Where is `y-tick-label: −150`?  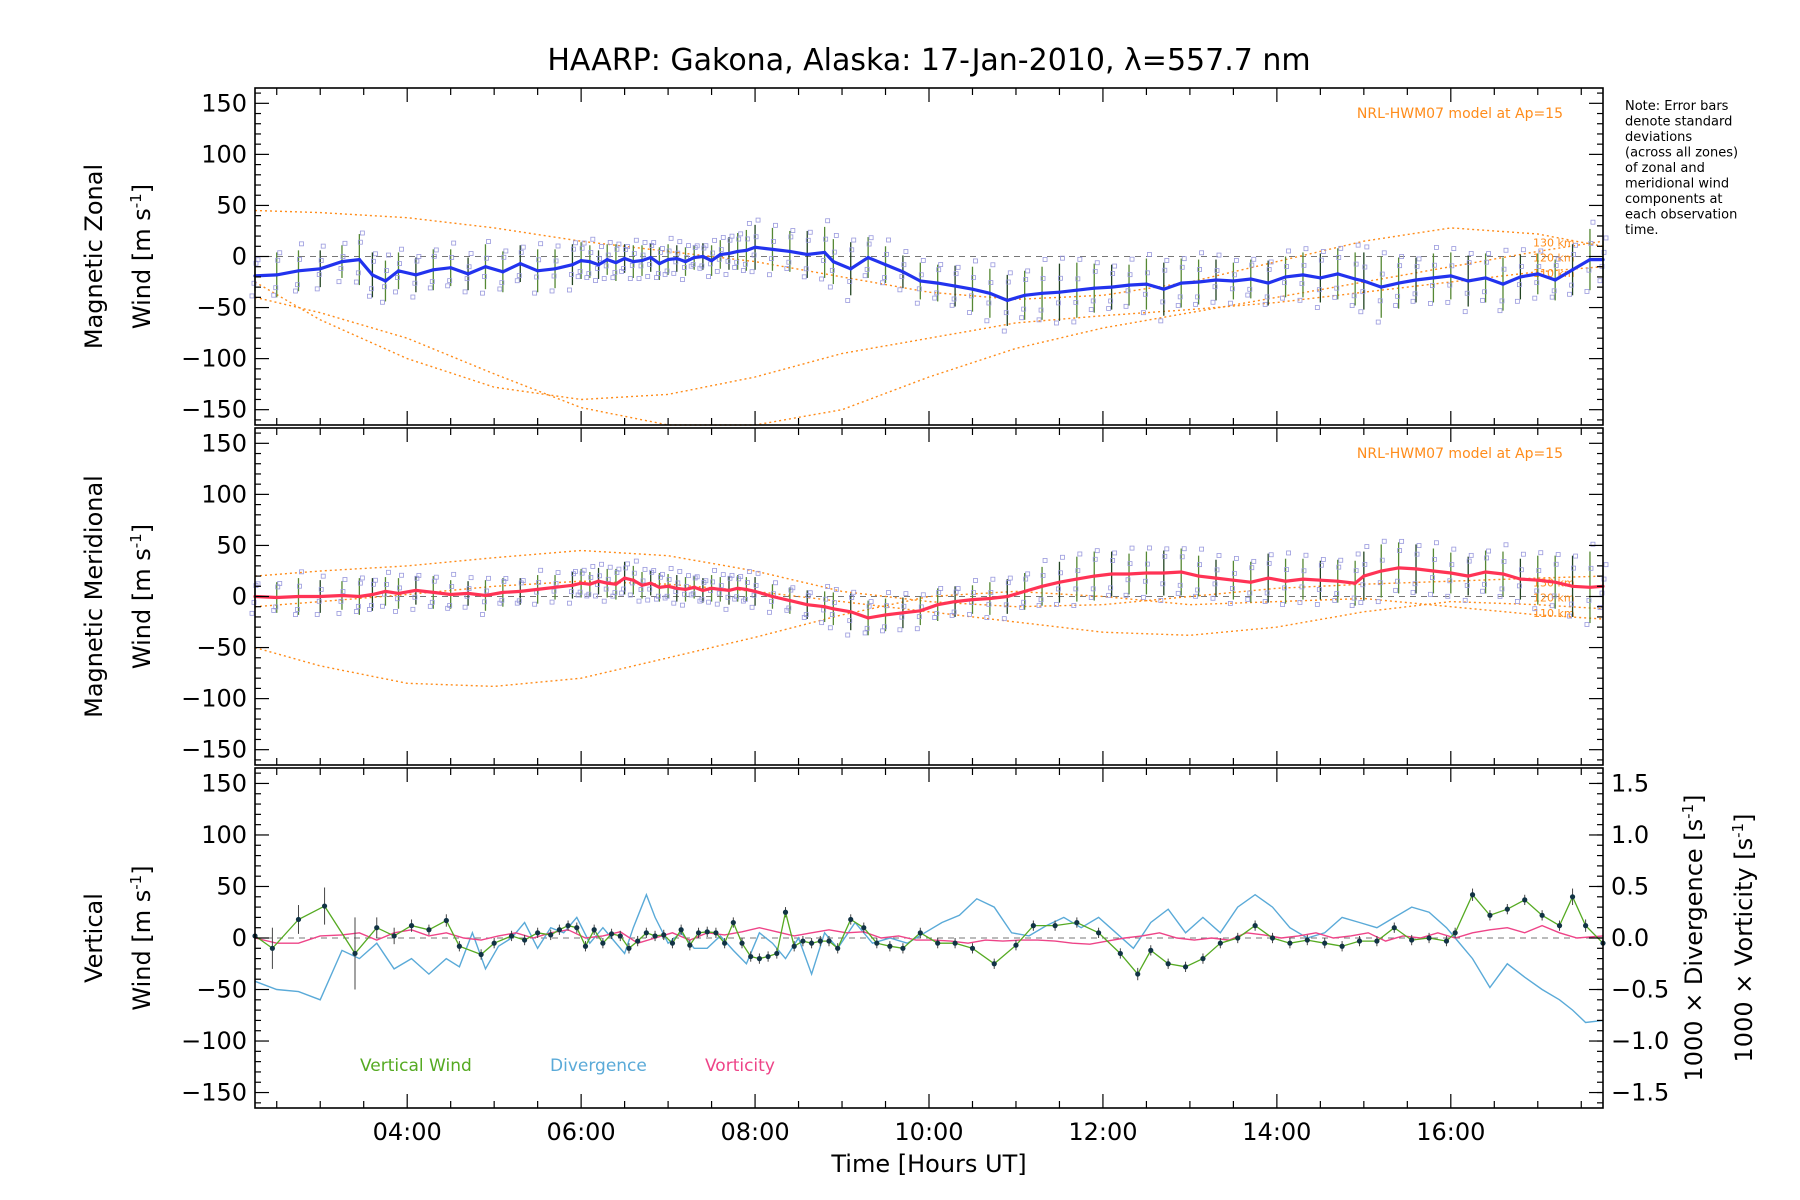 y-tick-label: −150 is located at coordinates (214, 750).